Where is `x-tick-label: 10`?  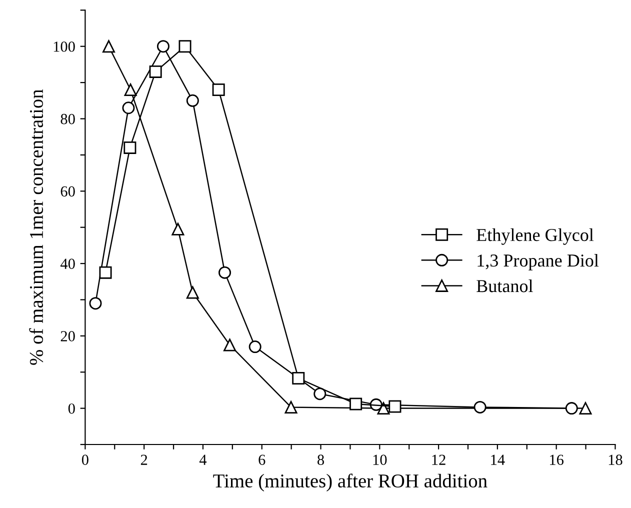 x-tick-label: 10 is located at coordinates (380, 459).